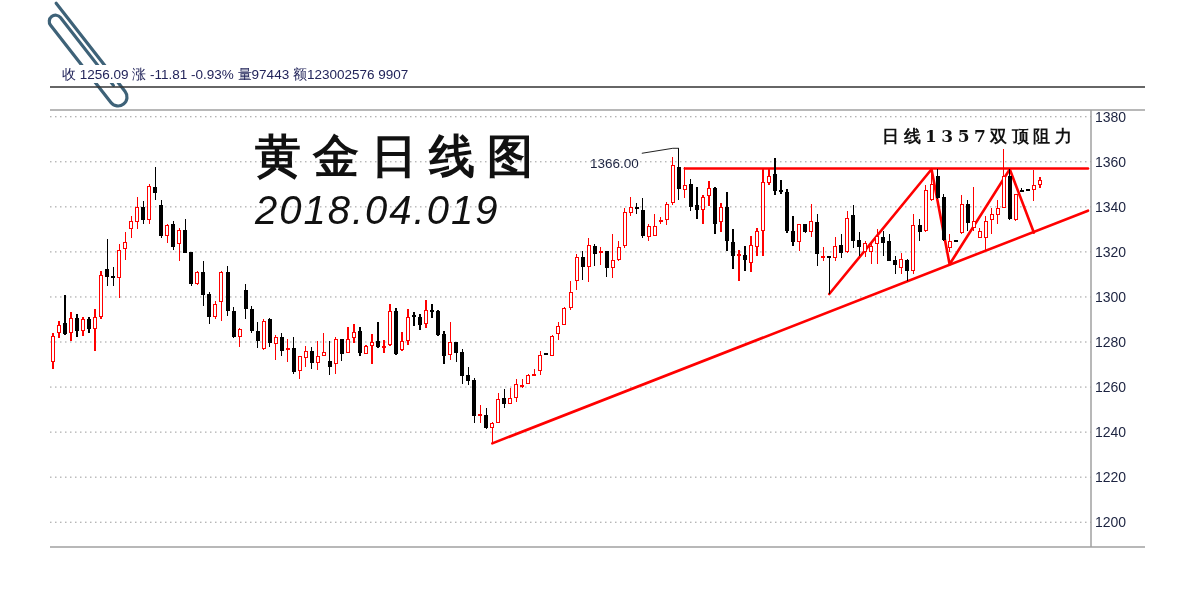 Image resolution: width=1199 pixels, height=613 pixels. Describe the element at coordinates (979, 136) in the screenshot. I see `annotation: 日线1357双顶阻力` at that location.